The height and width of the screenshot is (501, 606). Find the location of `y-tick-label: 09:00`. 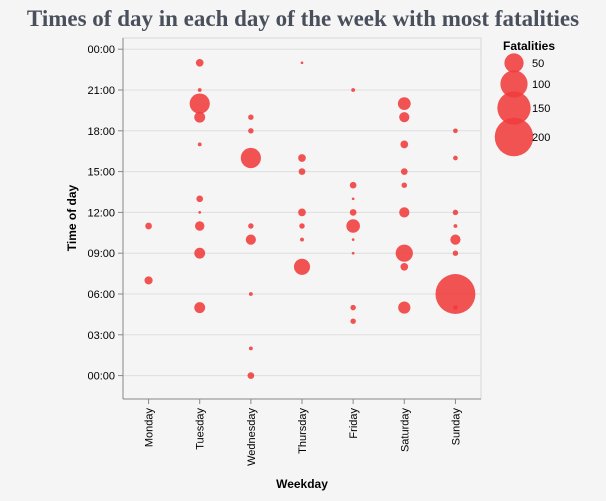

y-tick-label: 09:00 is located at coordinates (101, 254).